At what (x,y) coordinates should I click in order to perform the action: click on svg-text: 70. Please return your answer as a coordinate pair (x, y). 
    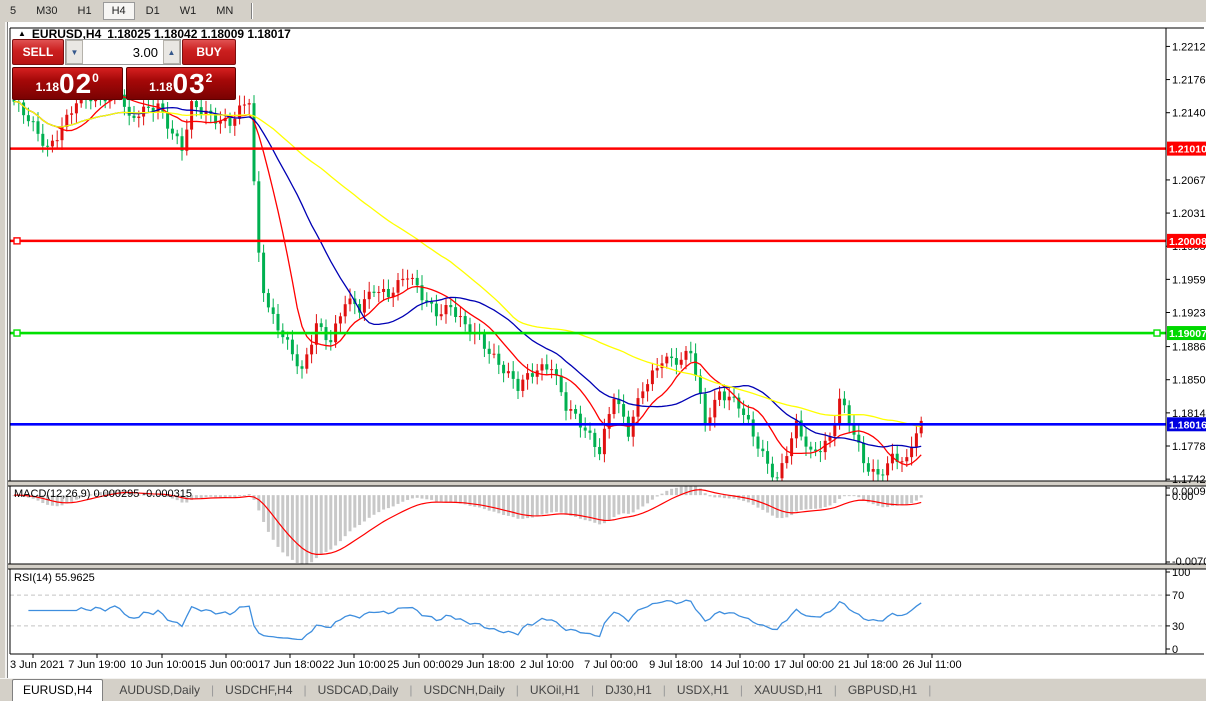
    Looking at the image, I should click on (1178, 596).